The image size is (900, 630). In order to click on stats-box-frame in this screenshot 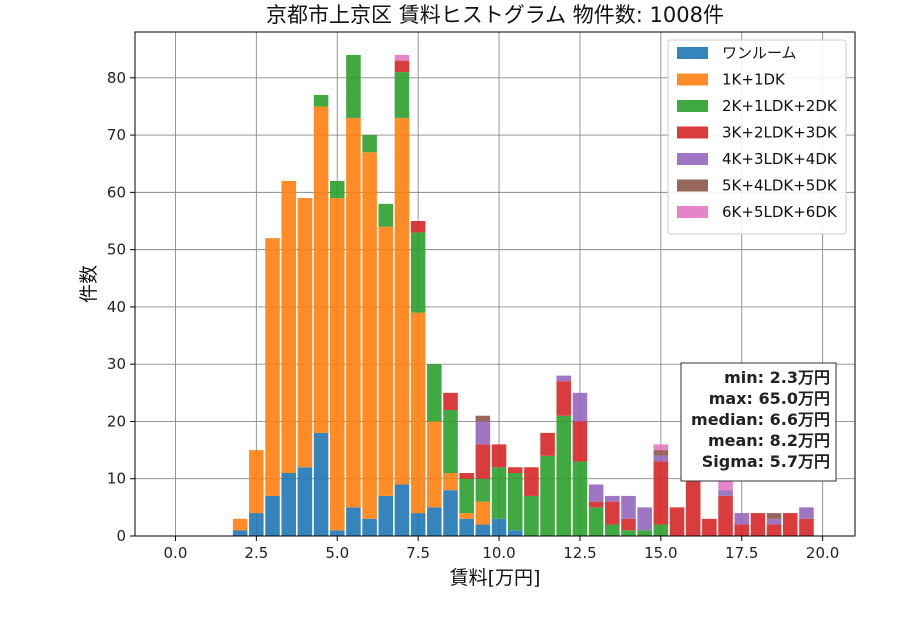, I will do `click(758, 422)`.